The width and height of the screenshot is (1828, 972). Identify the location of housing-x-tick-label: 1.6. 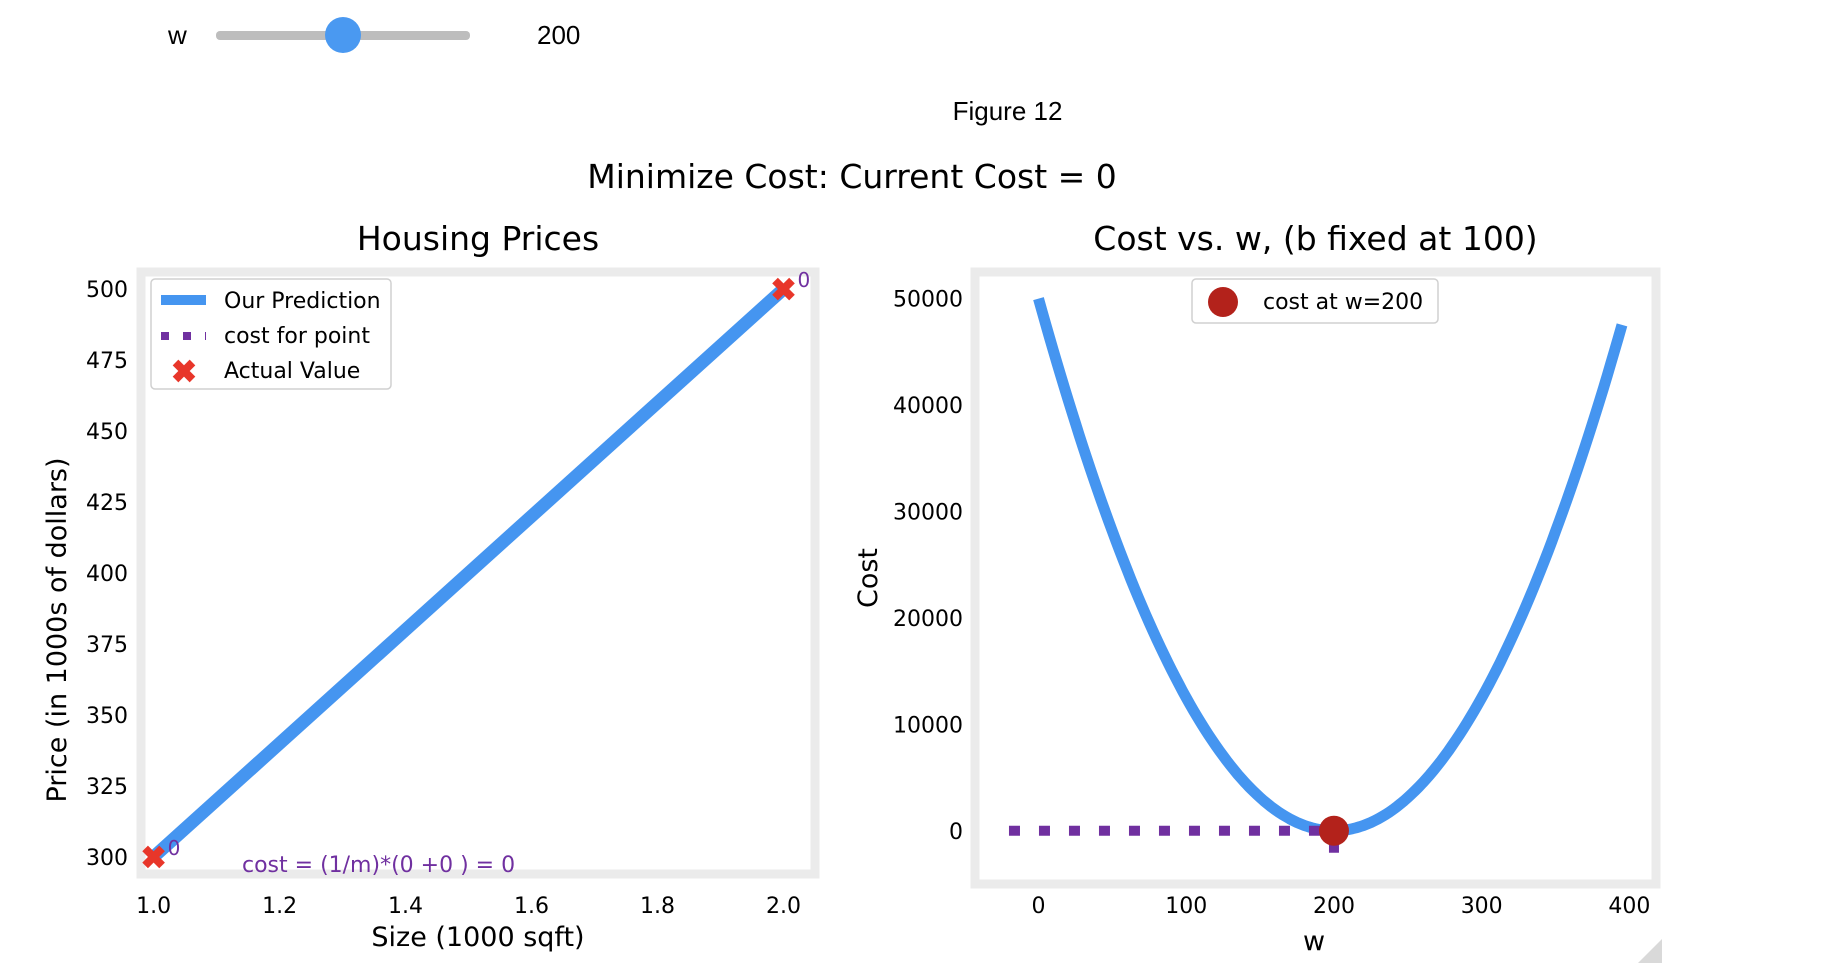
(531, 906).